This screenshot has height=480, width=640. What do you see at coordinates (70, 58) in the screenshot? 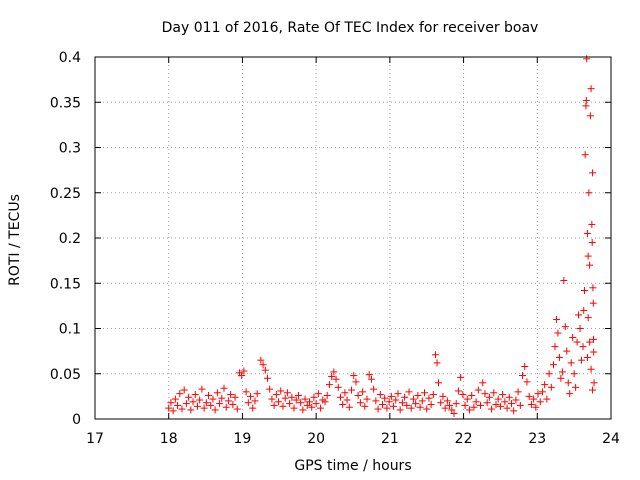
I see `y-tick-label: 0.4` at bounding box center [70, 58].